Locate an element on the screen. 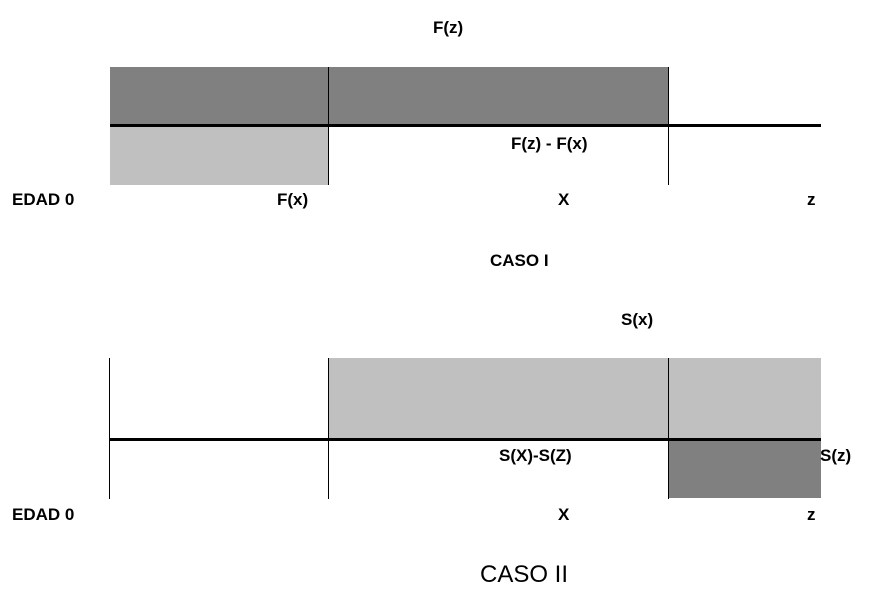 The height and width of the screenshot is (609, 869). fz-dark-bar is located at coordinates (389, 96).